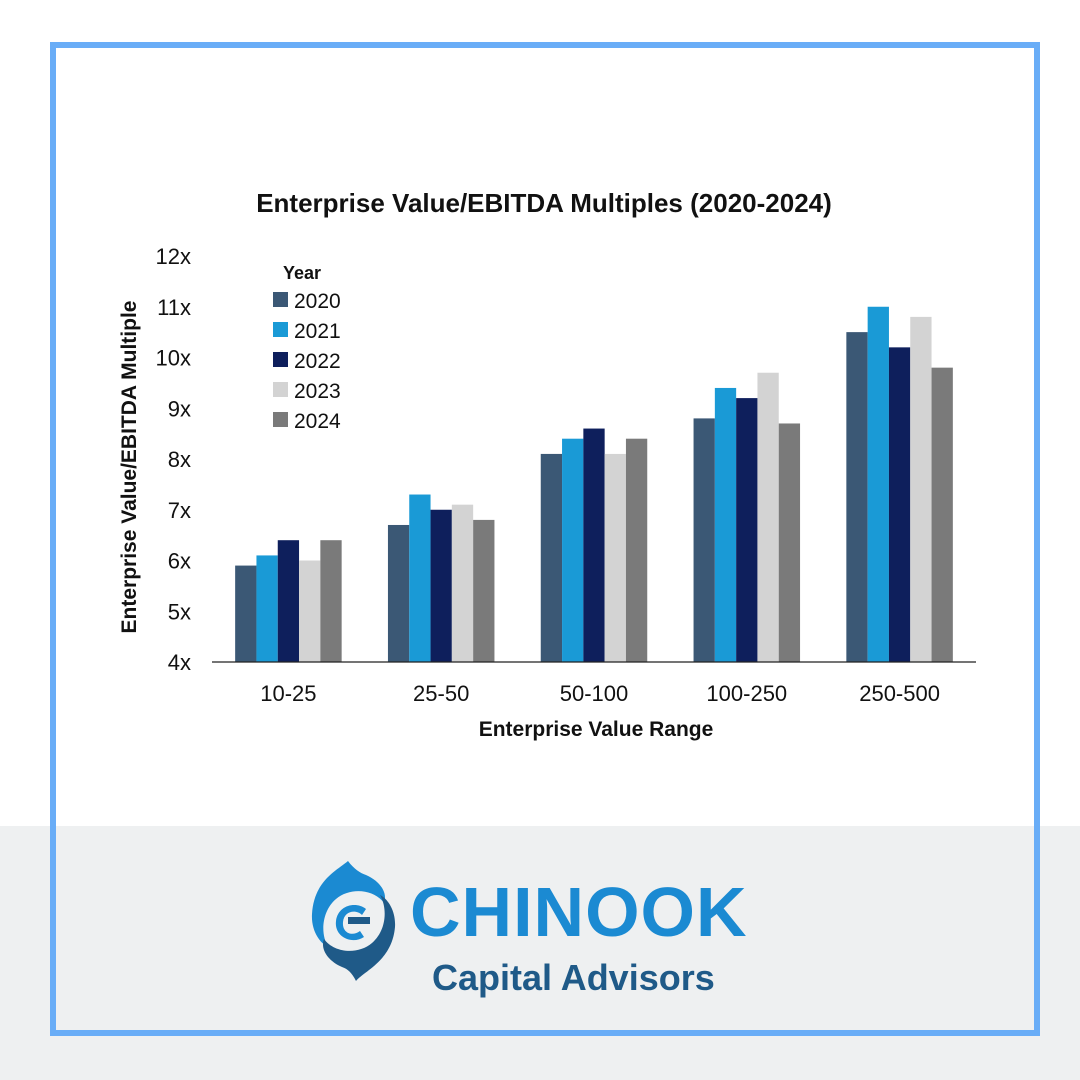  Describe the element at coordinates (746, 693) in the screenshot. I see `x-tick-label: 100-250` at that location.